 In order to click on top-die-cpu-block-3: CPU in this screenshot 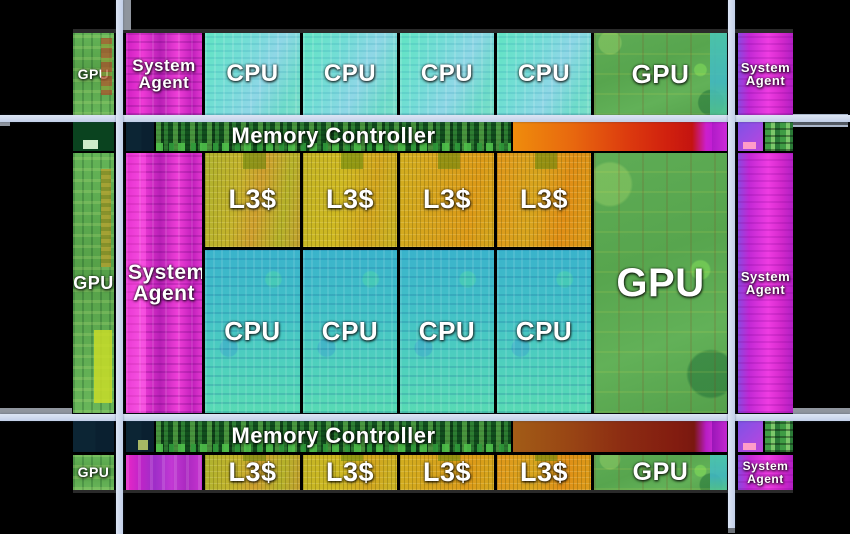, I will do `click(447, 74)`.